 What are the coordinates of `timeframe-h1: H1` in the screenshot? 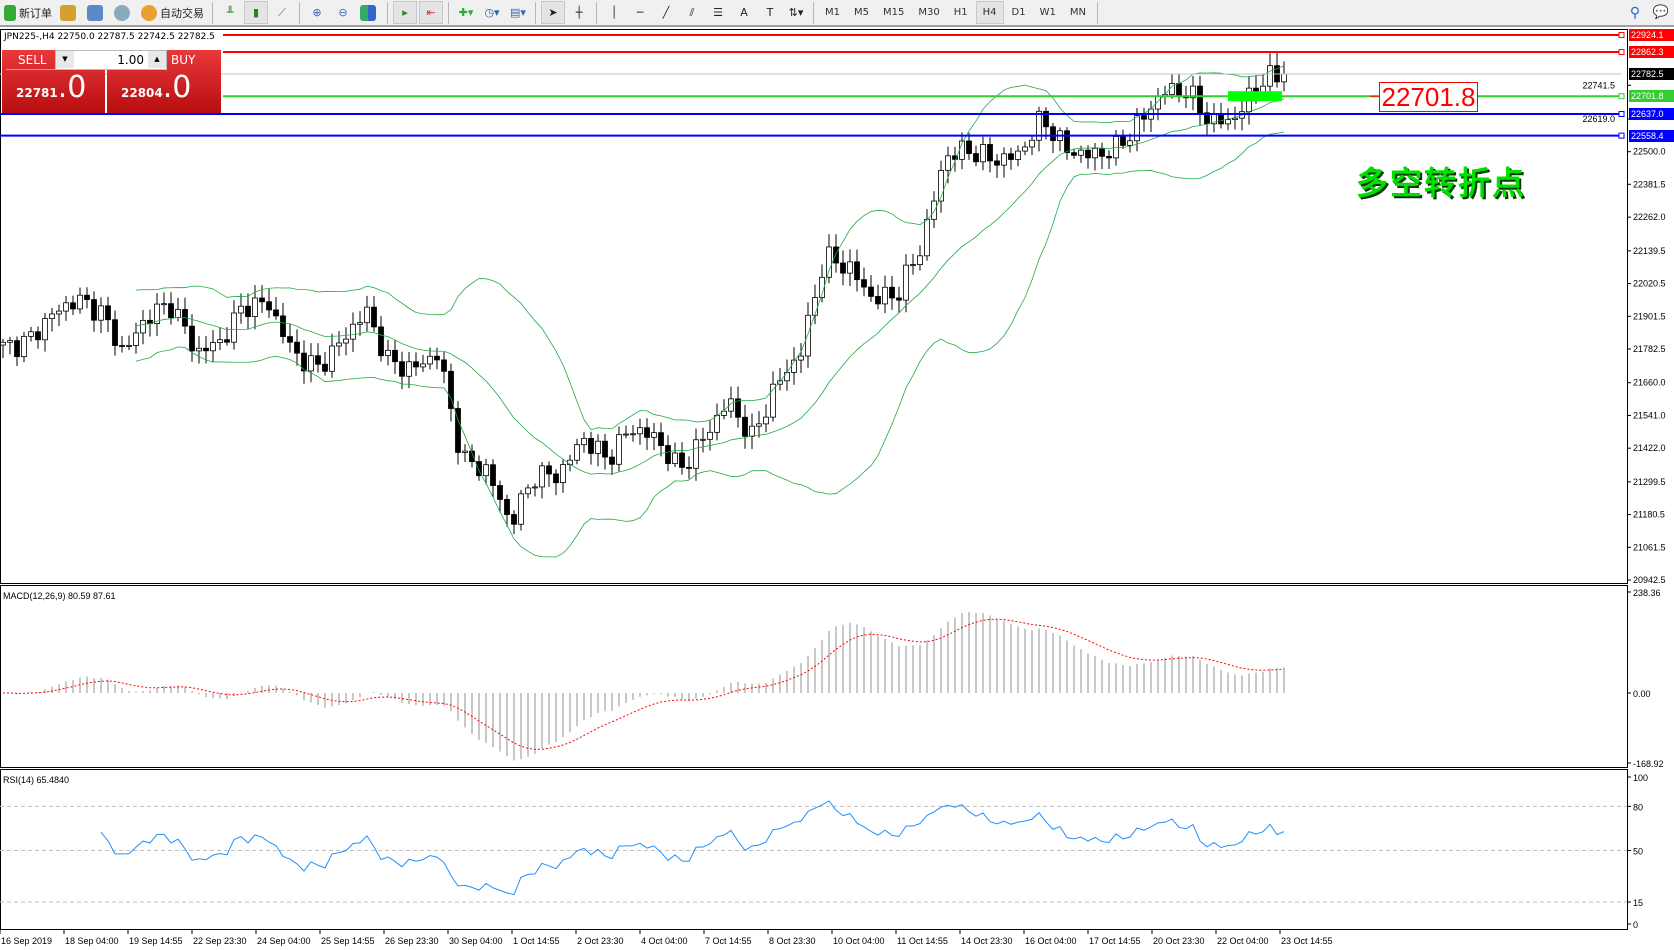 It's located at (960, 12).